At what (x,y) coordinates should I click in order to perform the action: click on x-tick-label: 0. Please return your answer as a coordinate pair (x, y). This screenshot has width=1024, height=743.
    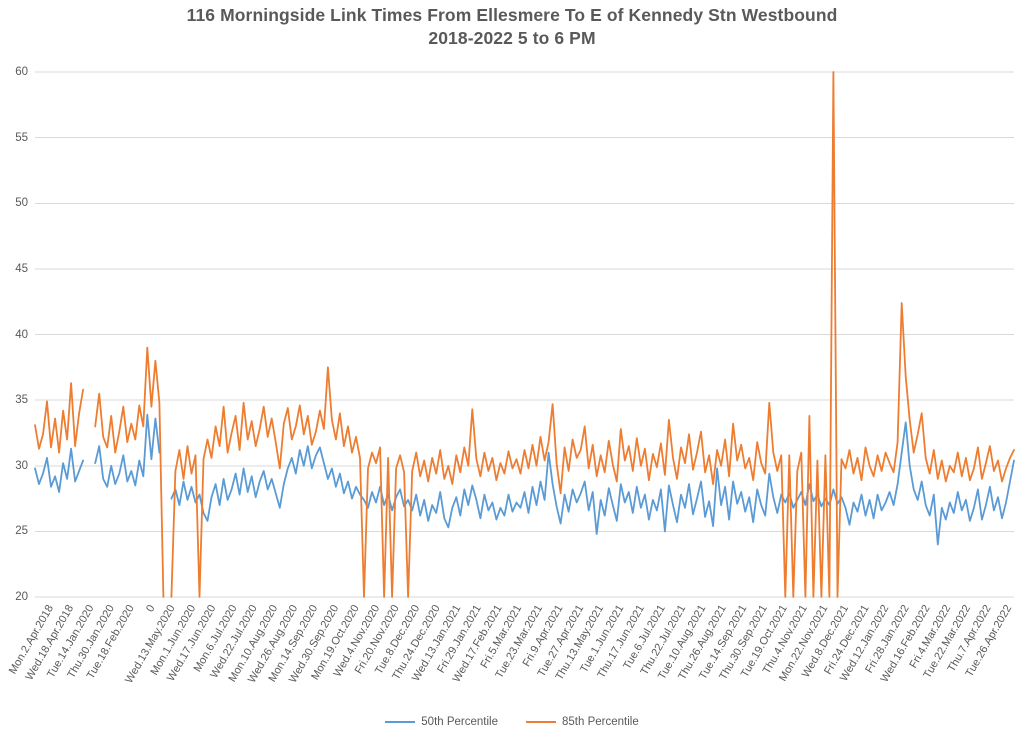
    Looking at the image, I should click on (151, 609).